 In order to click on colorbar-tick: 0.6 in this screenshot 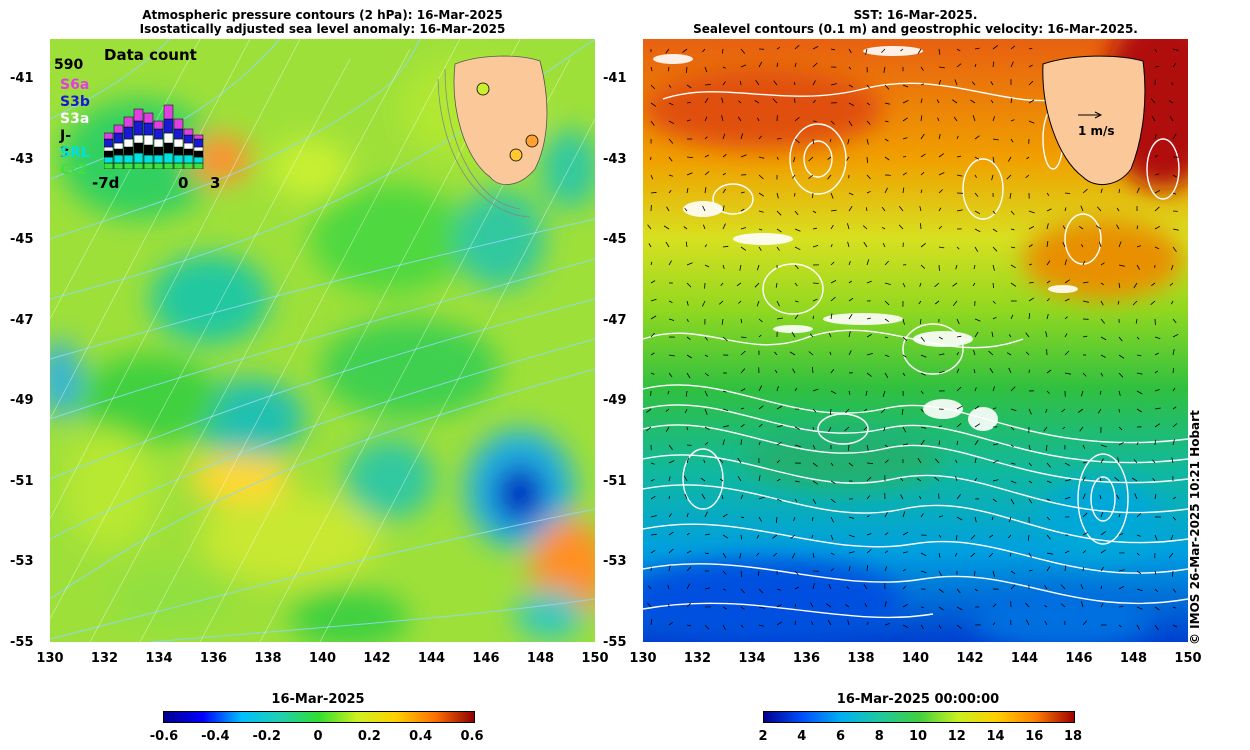, I will do `click(472, 736)`.